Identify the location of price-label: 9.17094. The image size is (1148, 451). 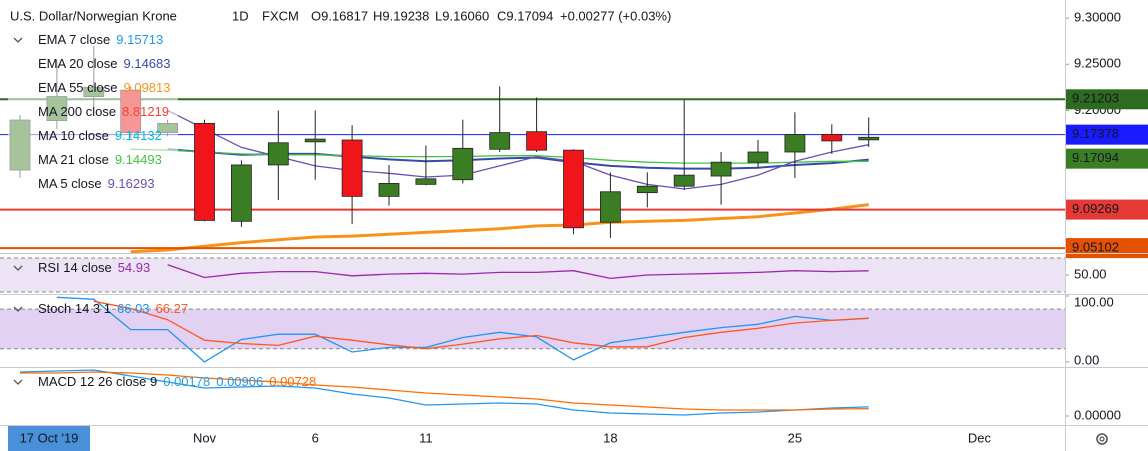
(1095, 157).